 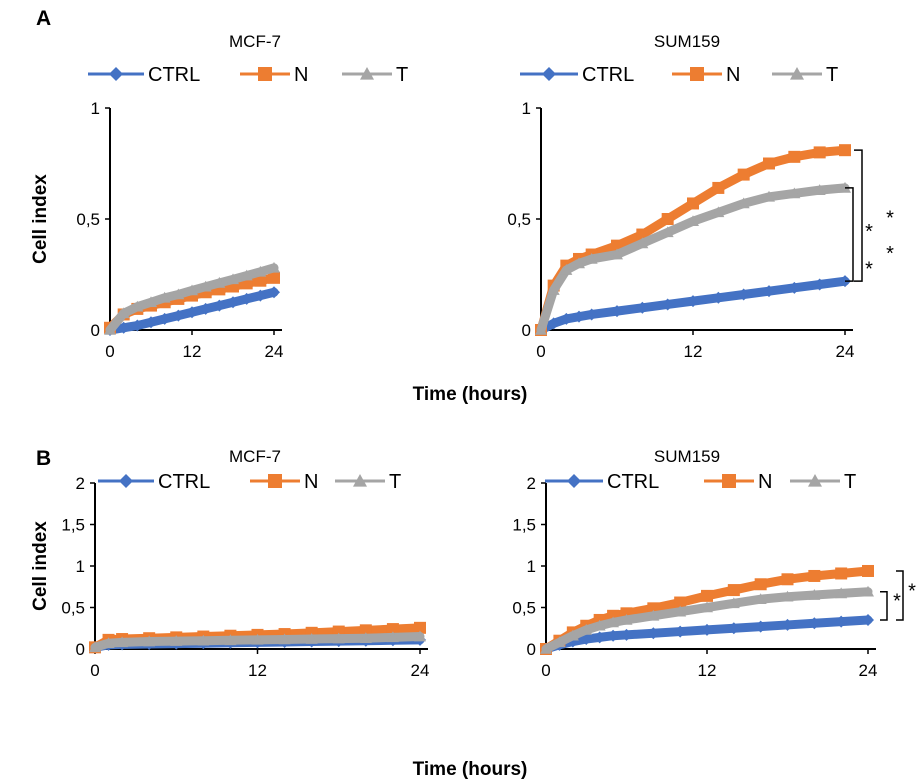 I want to click on y-tick-label: 0, so click(x=95, y=330).